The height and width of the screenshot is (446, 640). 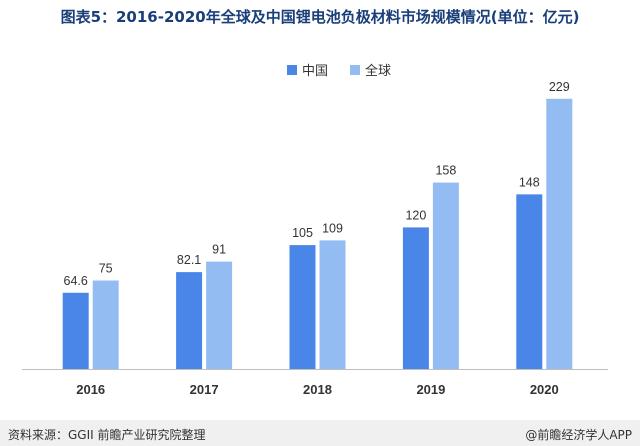 What do you see at coordinates (76, 281) in the screenshot?
I see `data-label-china-2016: 64.6` at bounding box center [76, 281].